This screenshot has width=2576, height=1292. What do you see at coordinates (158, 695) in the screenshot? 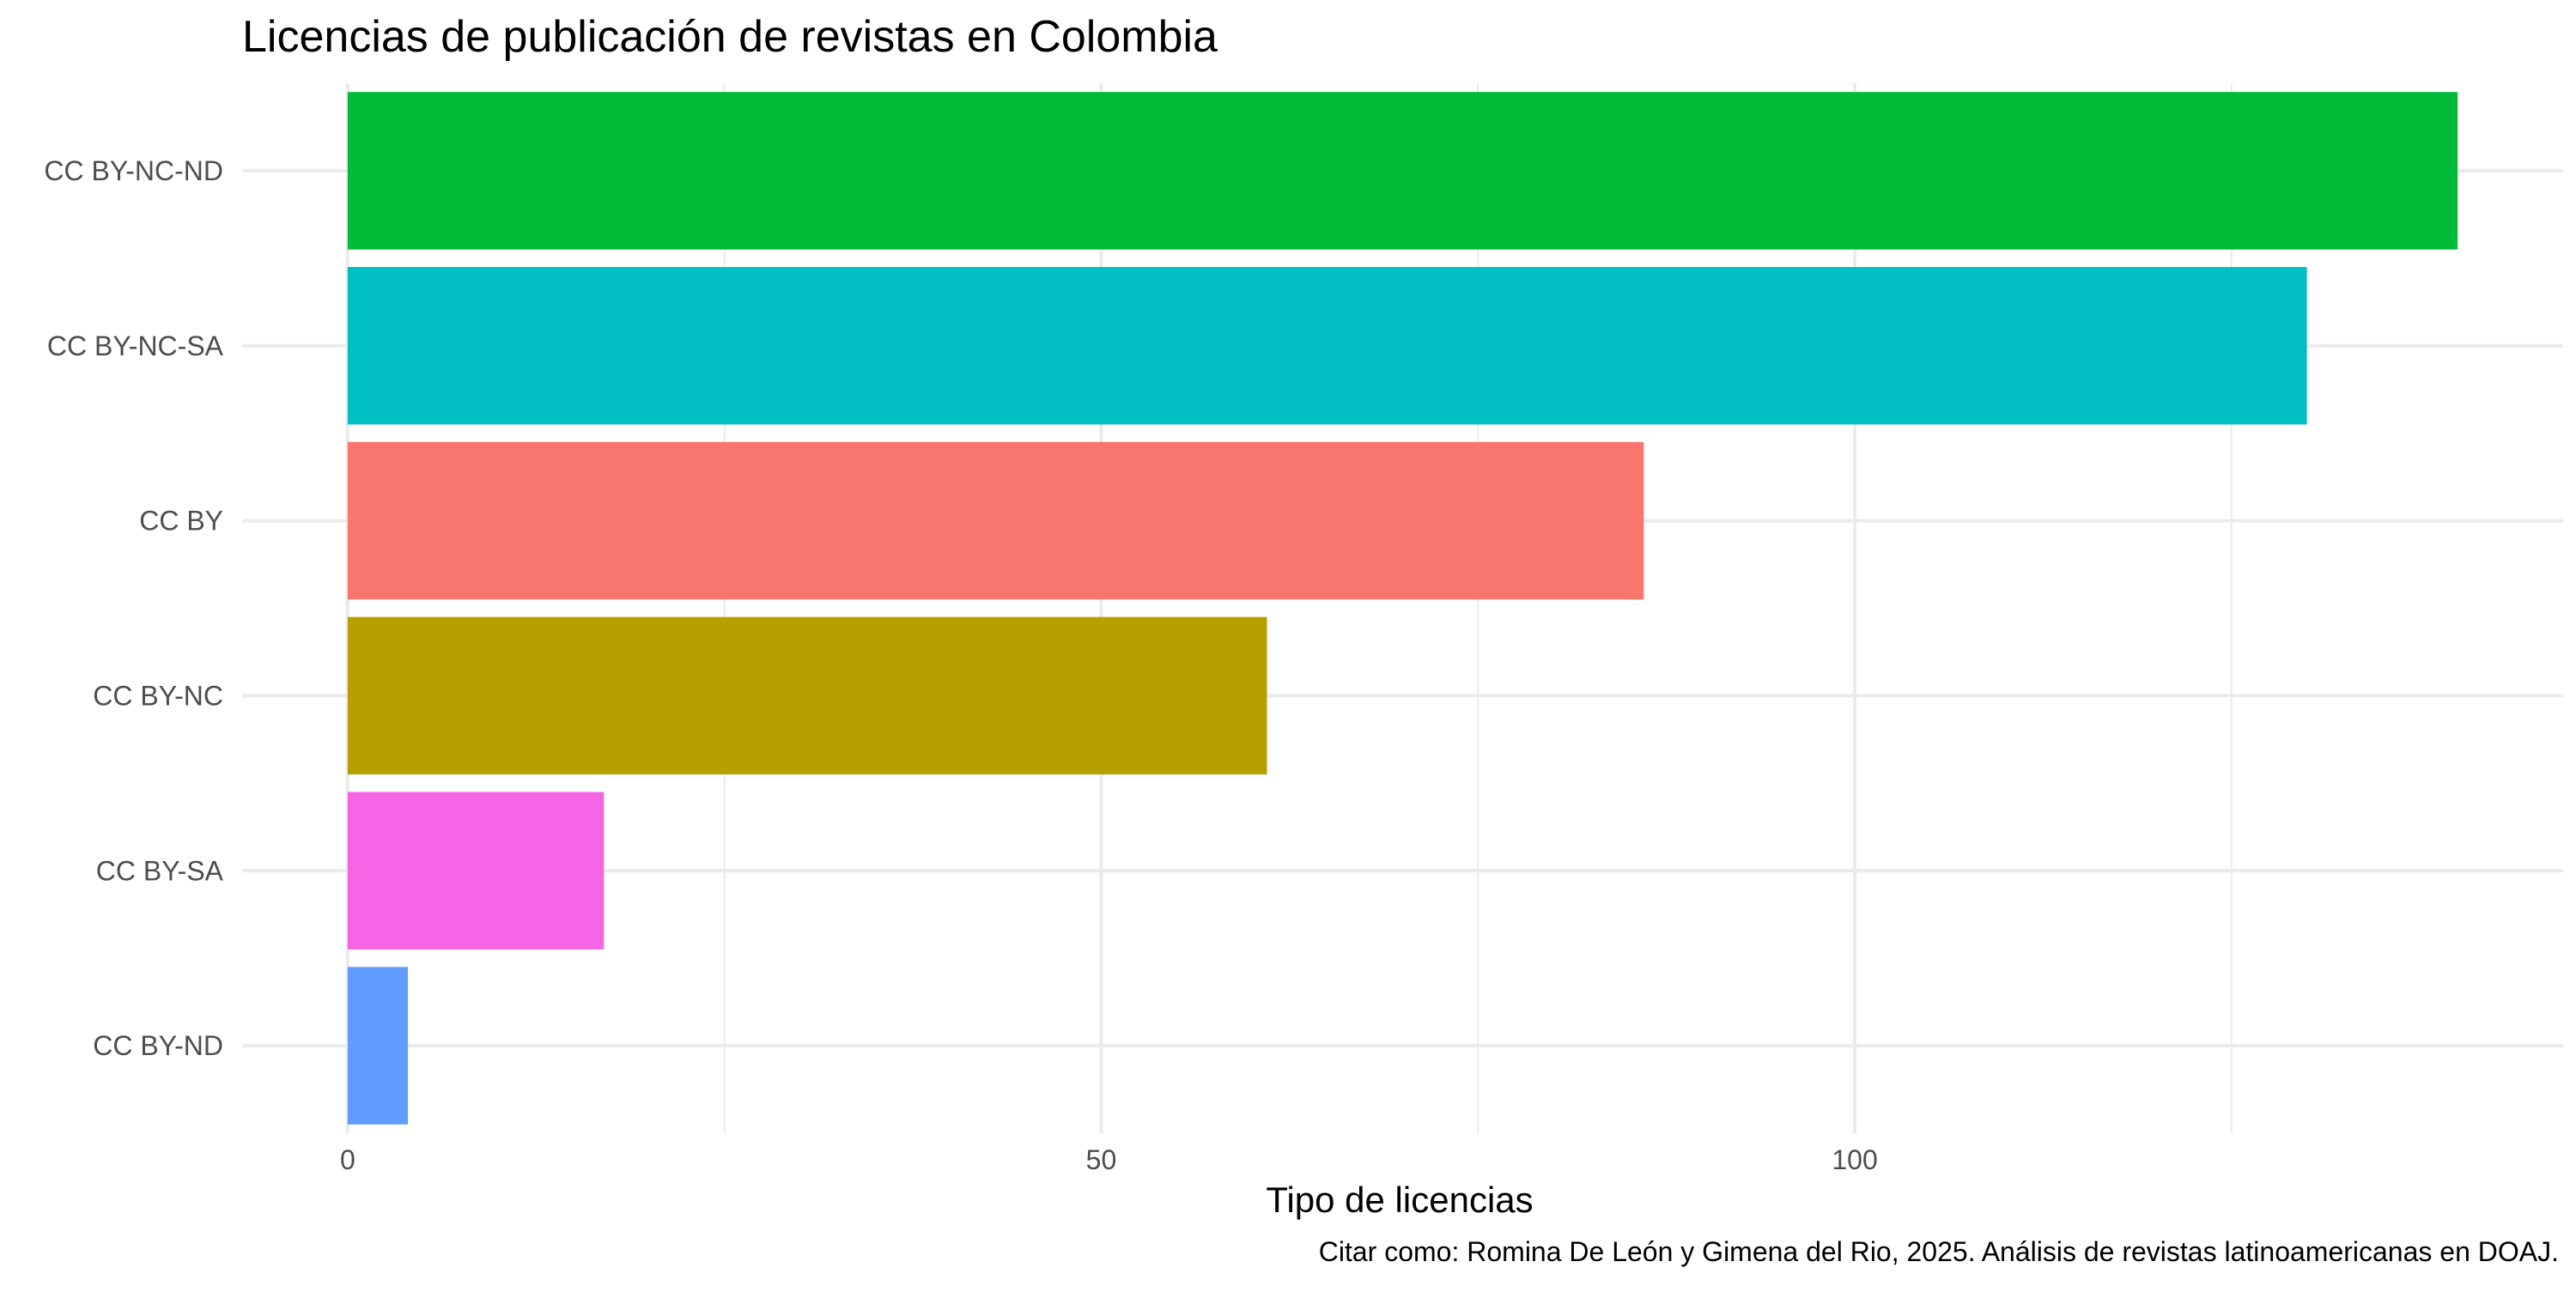
I see `y-tick-label: CC BY-NC` at bounding box center [158, 695].